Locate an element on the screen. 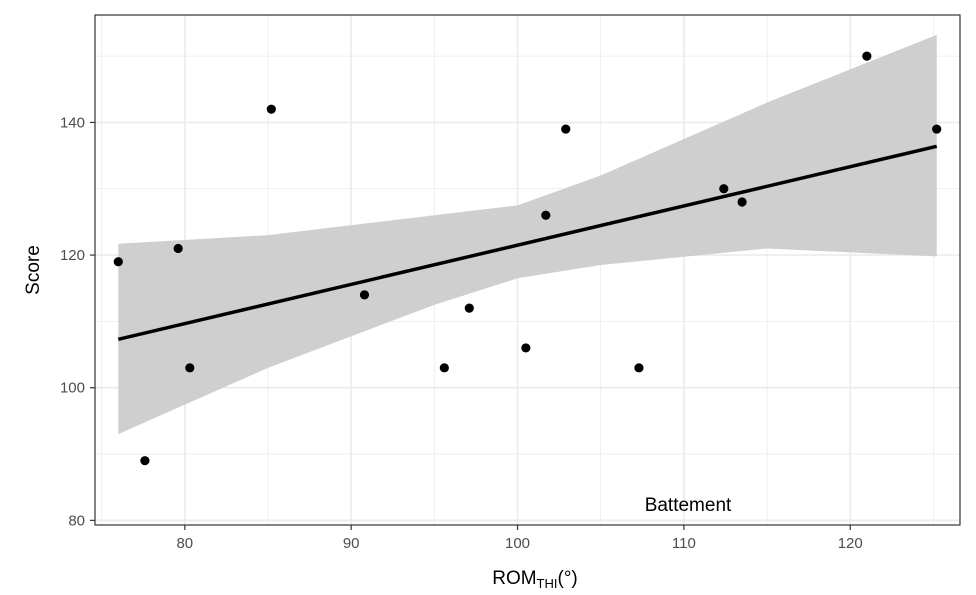  x-tick-label: 80 is located at coordinates (184, 543).